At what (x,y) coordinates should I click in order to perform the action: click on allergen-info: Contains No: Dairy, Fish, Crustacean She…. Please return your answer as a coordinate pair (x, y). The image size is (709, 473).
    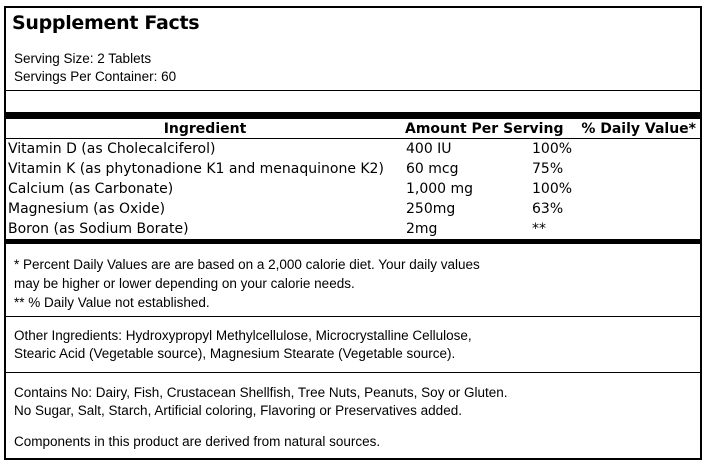
    Looking at the image, I should click on (357, 402).